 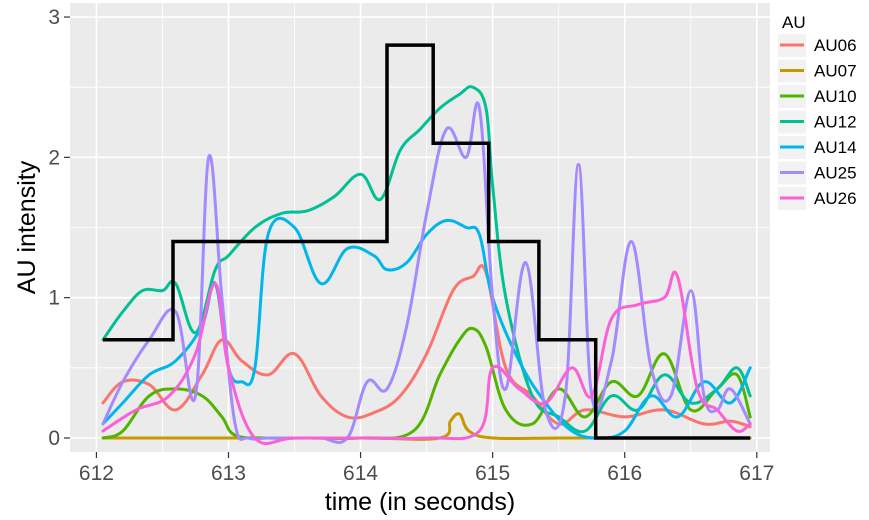 I want to click on y-axis-label: AU intensity, so click(x=27, y=227).